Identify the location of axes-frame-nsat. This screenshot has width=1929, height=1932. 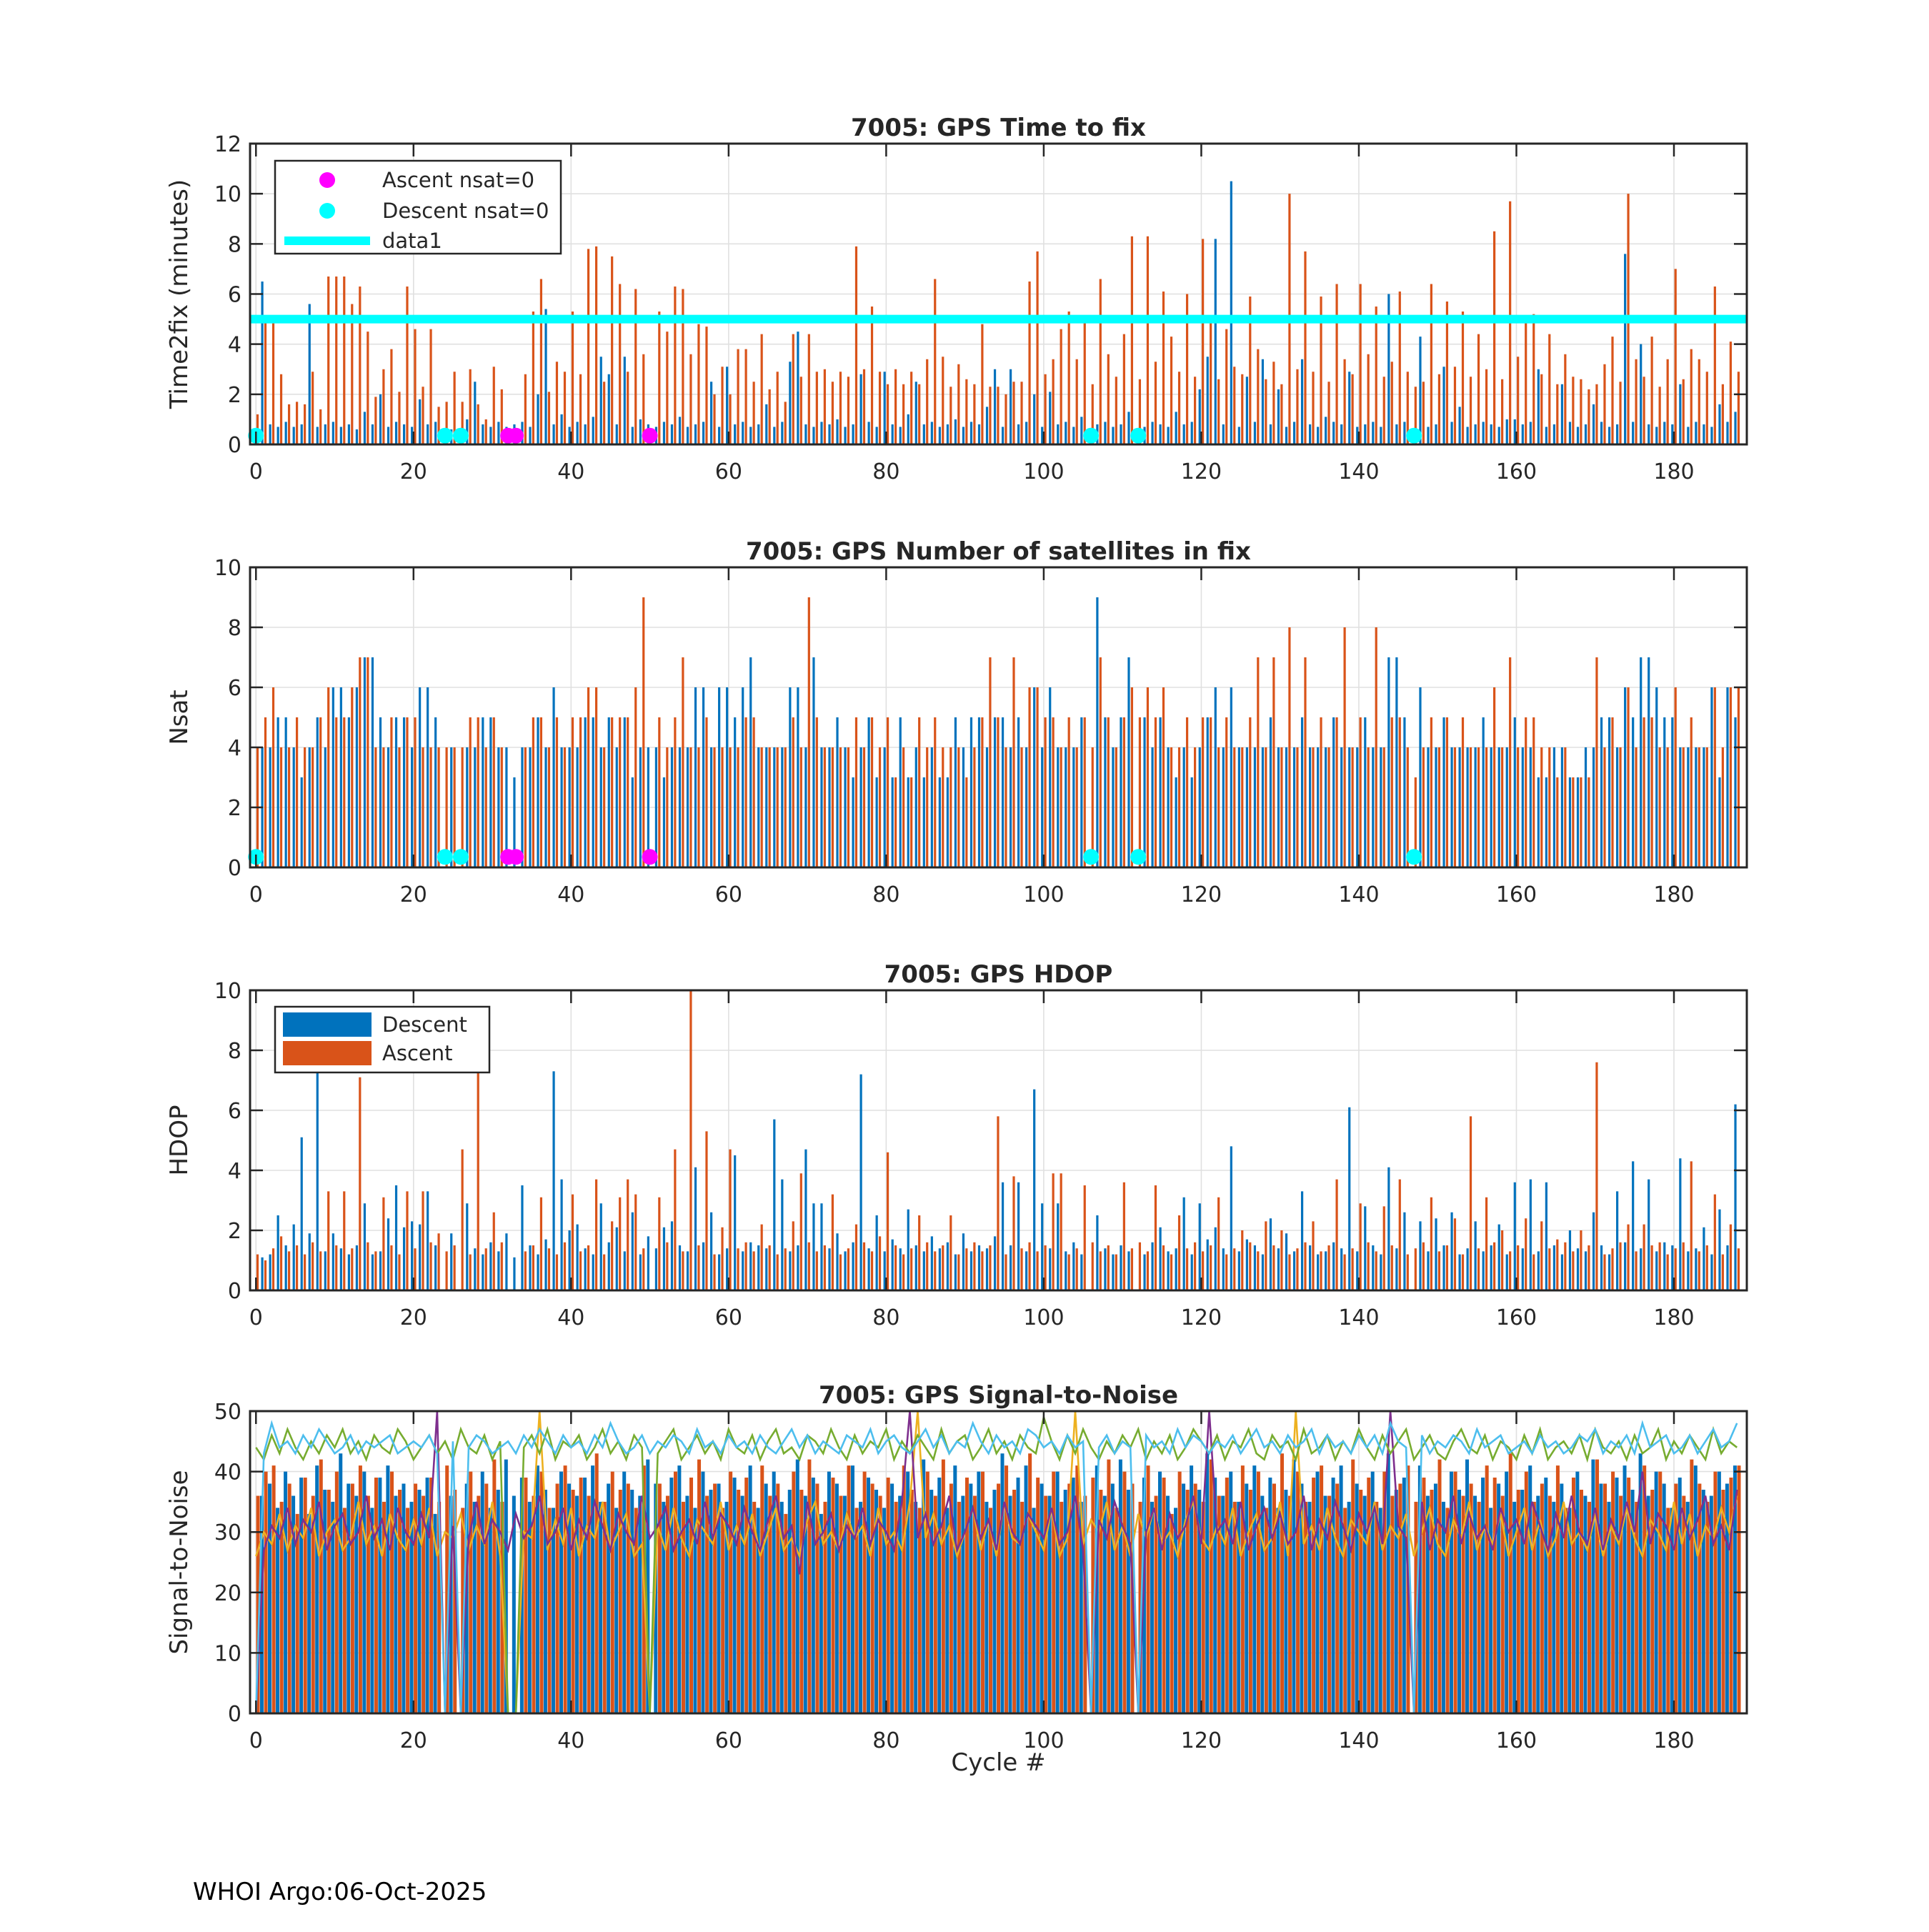
(998, 717).